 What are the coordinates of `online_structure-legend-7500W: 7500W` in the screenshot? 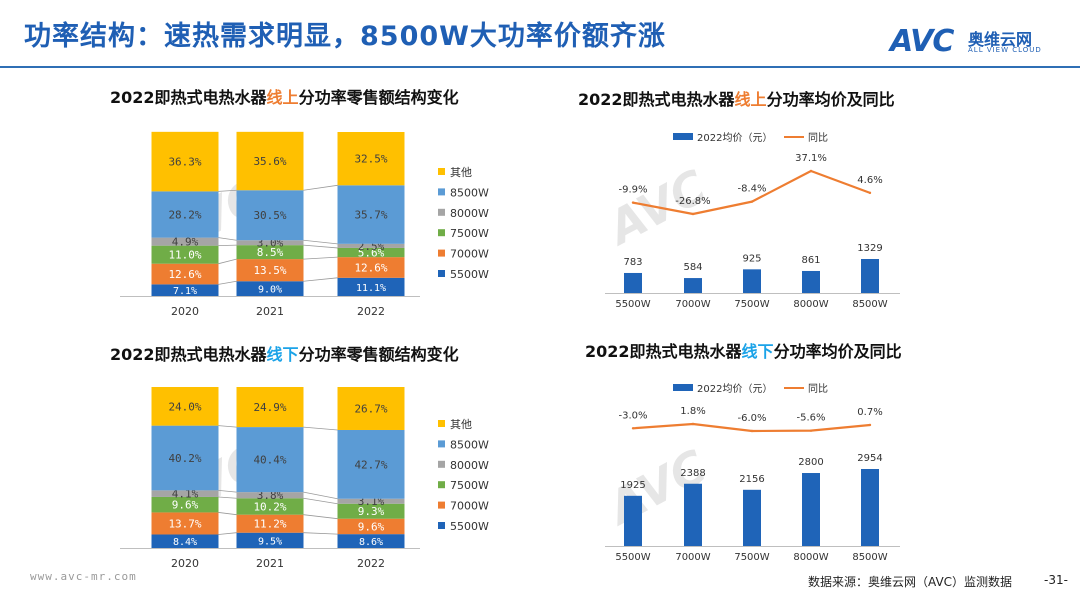 It's located at (469, 233).